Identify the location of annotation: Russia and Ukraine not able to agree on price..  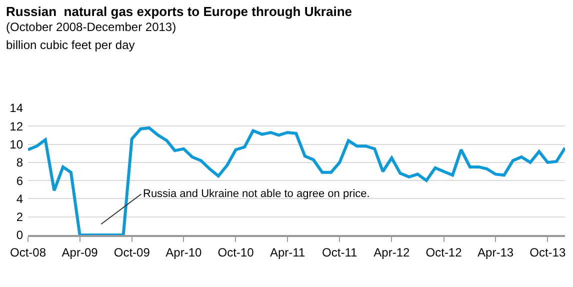
(256, 194).